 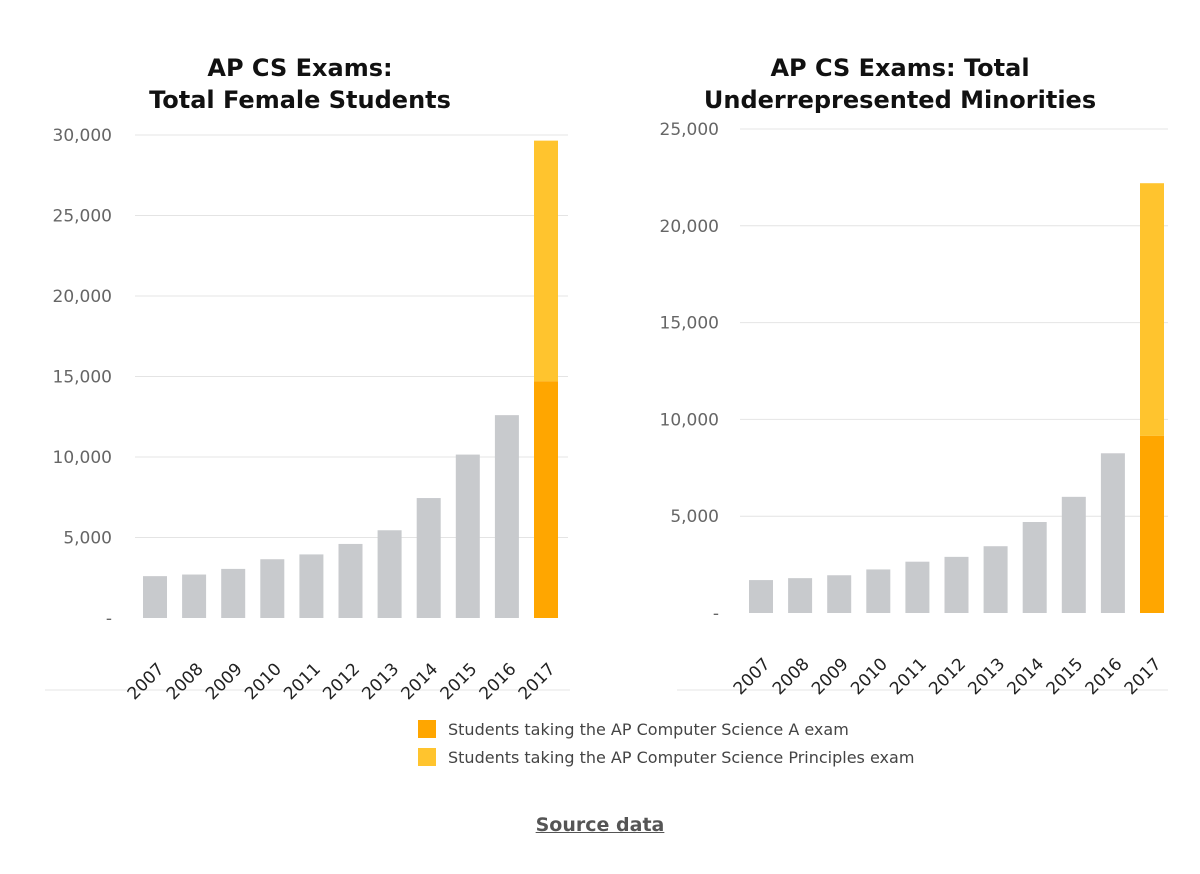 I want to click on chart-title-line-1: AP CS Exams:, so click(x=300, y=68).